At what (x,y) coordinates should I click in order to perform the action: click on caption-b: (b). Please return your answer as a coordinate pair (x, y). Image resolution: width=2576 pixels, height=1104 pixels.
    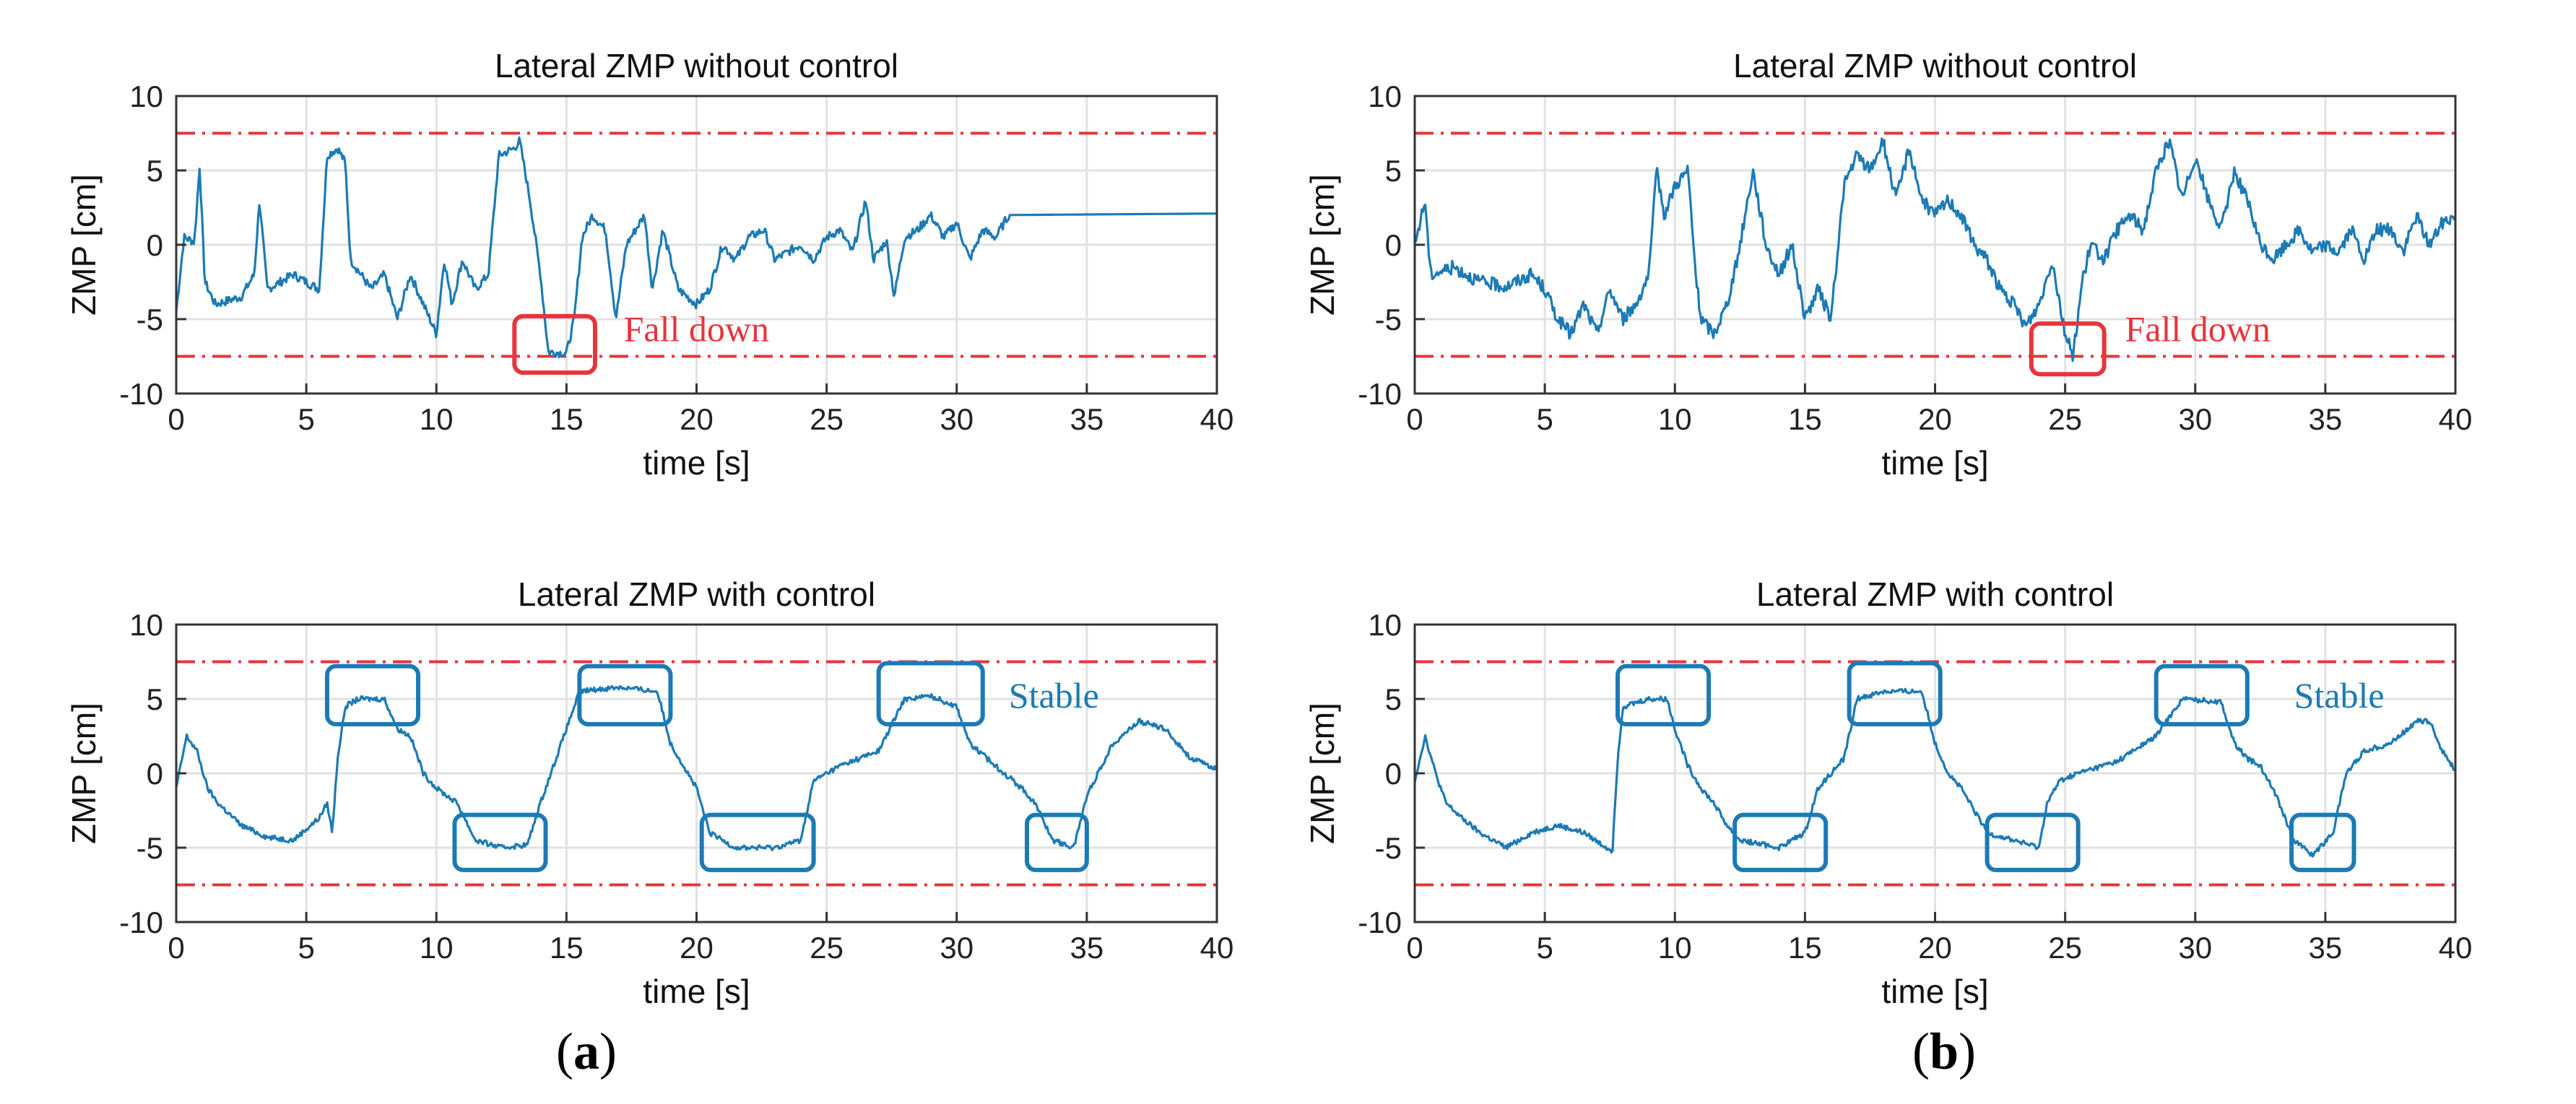
    Looking at the image, I should click on (1944, 1051).